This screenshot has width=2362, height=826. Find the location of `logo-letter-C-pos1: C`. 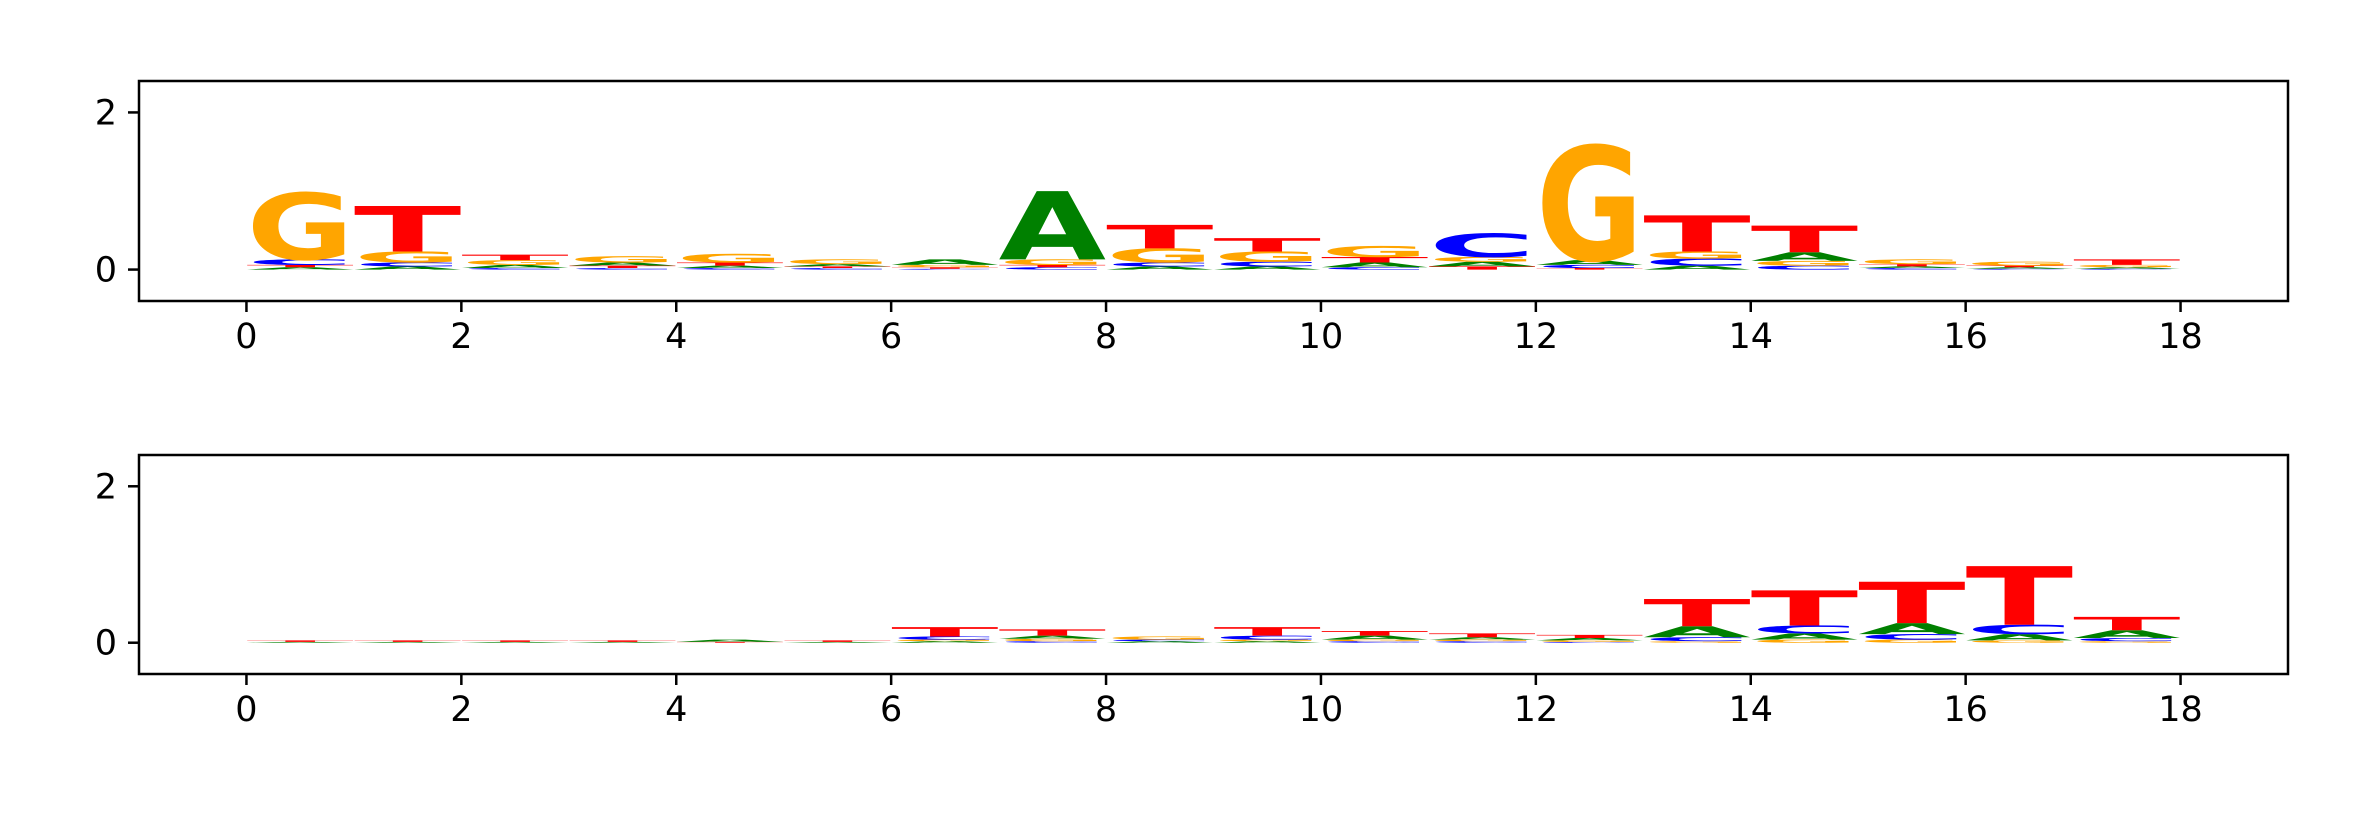

logo-letter-C-pos1: C is located at coordinates (407, 264).